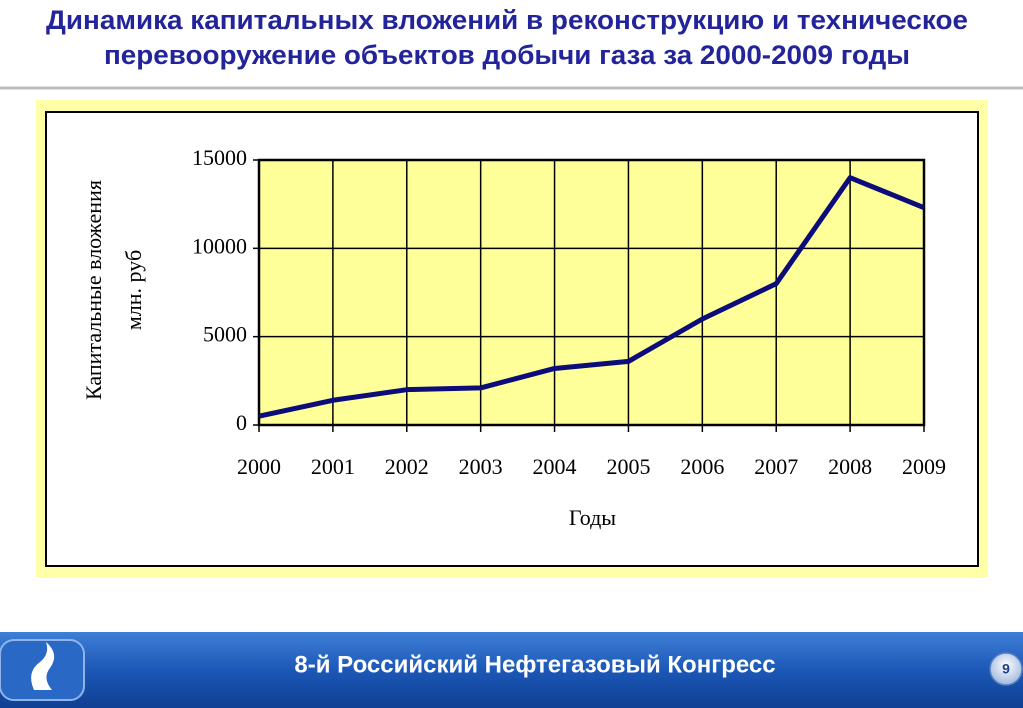 The image size is (1023, 708). I want to click on x-tick-label: 2001, so click(333, 466).